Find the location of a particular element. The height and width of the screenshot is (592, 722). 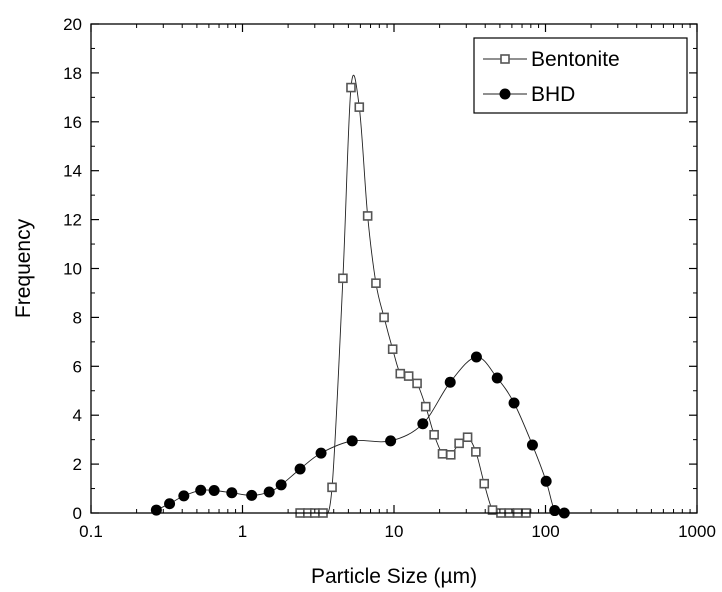

x-tick-label: 1000 is located at coordinates (697, 531).